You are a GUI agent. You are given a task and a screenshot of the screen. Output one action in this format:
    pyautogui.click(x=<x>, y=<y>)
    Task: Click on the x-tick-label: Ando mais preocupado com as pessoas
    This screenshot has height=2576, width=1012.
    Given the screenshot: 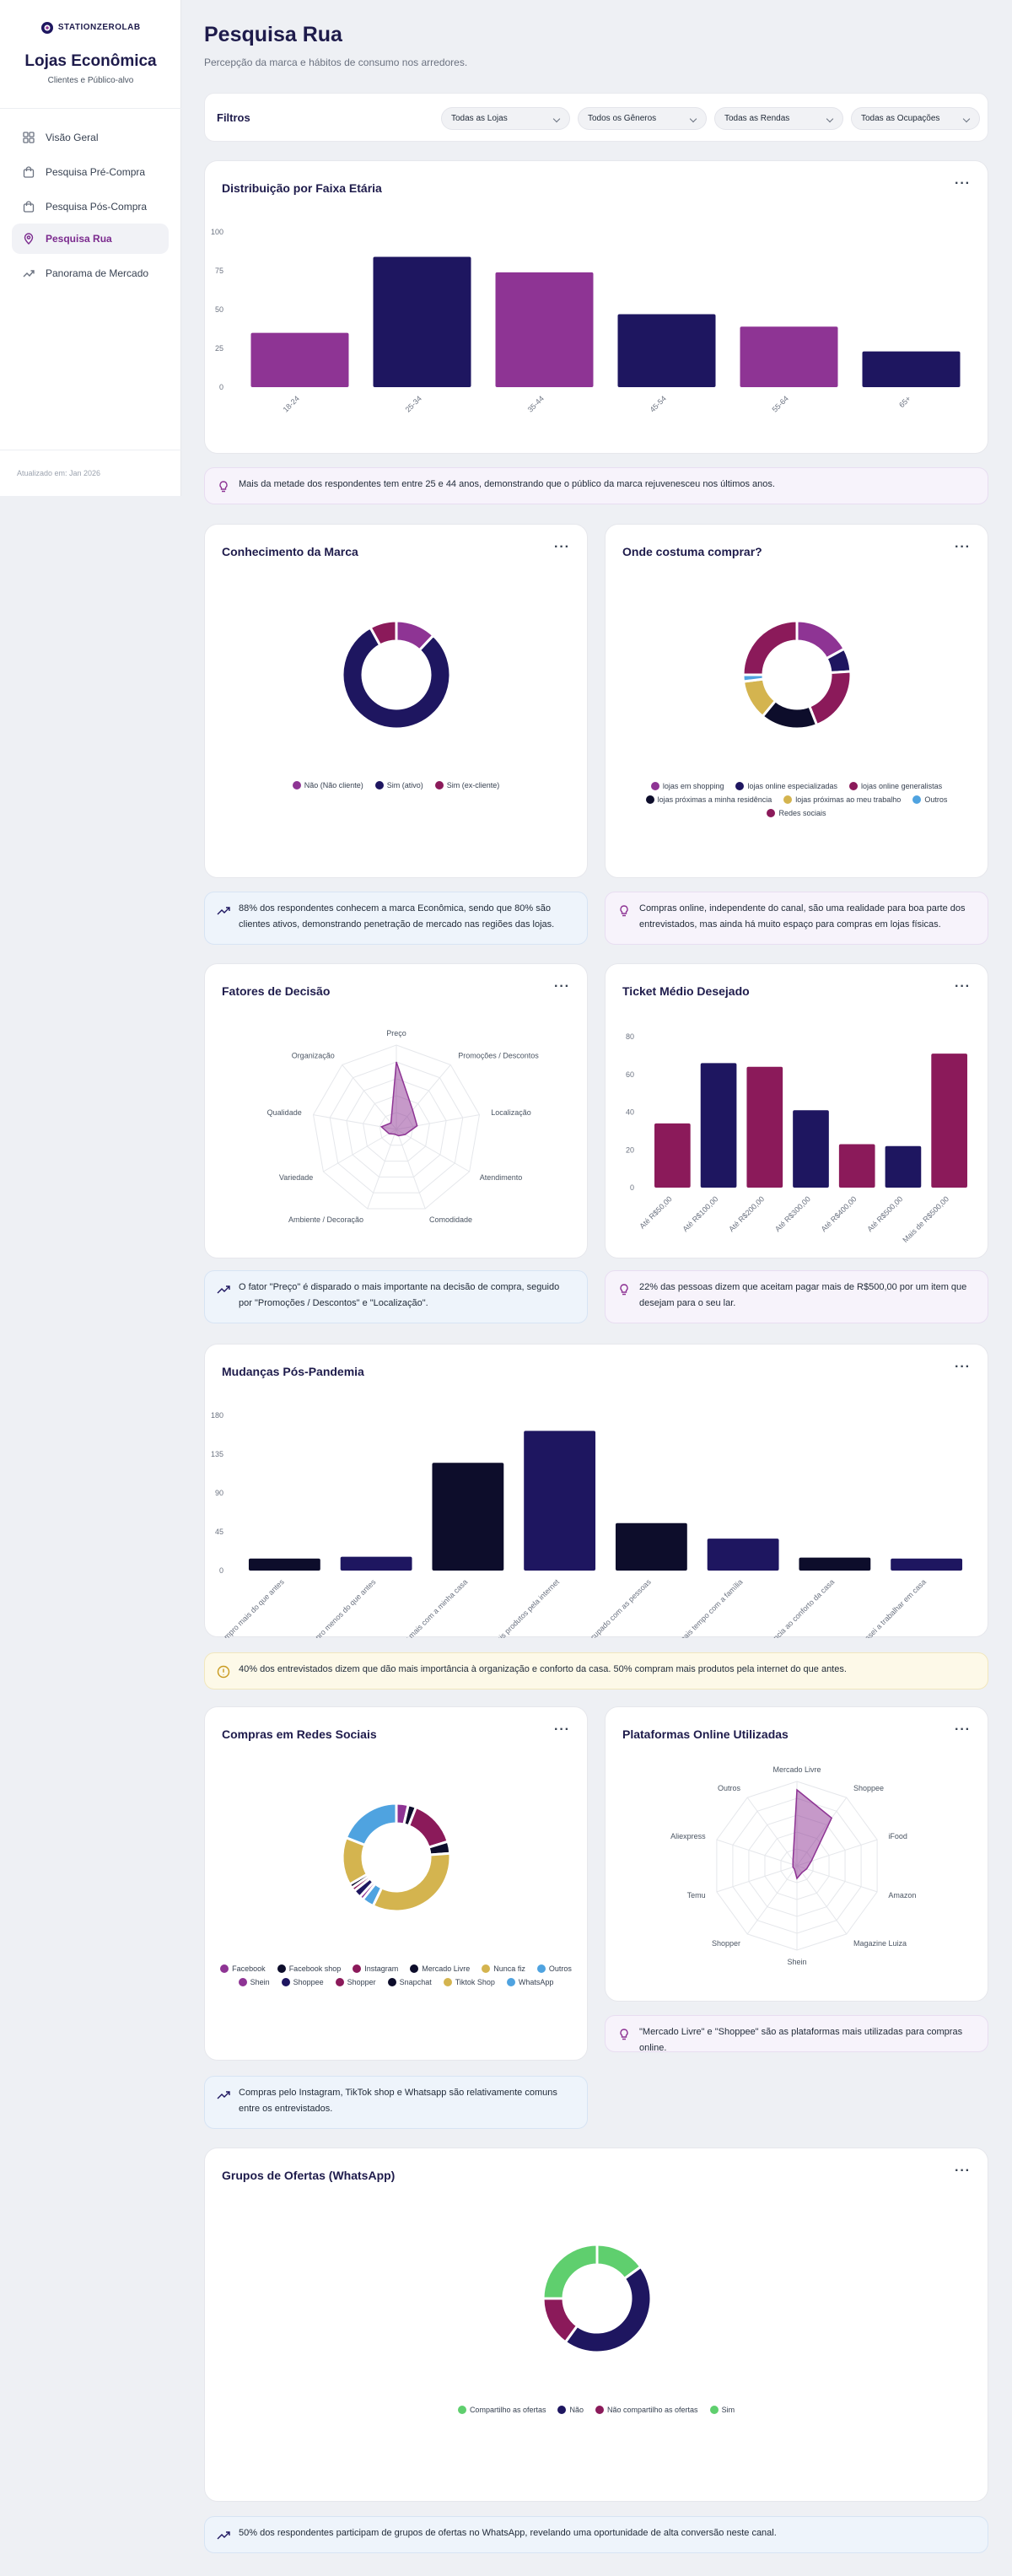 What is the action you would take?
    pyautogui.click(x=603, y=1607)
    